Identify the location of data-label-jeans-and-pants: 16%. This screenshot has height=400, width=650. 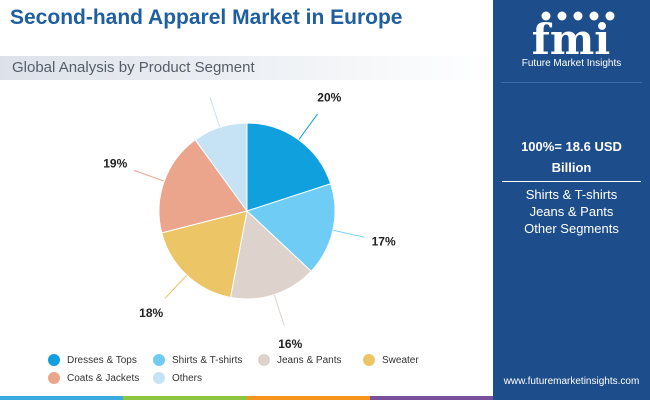
(290, 342).